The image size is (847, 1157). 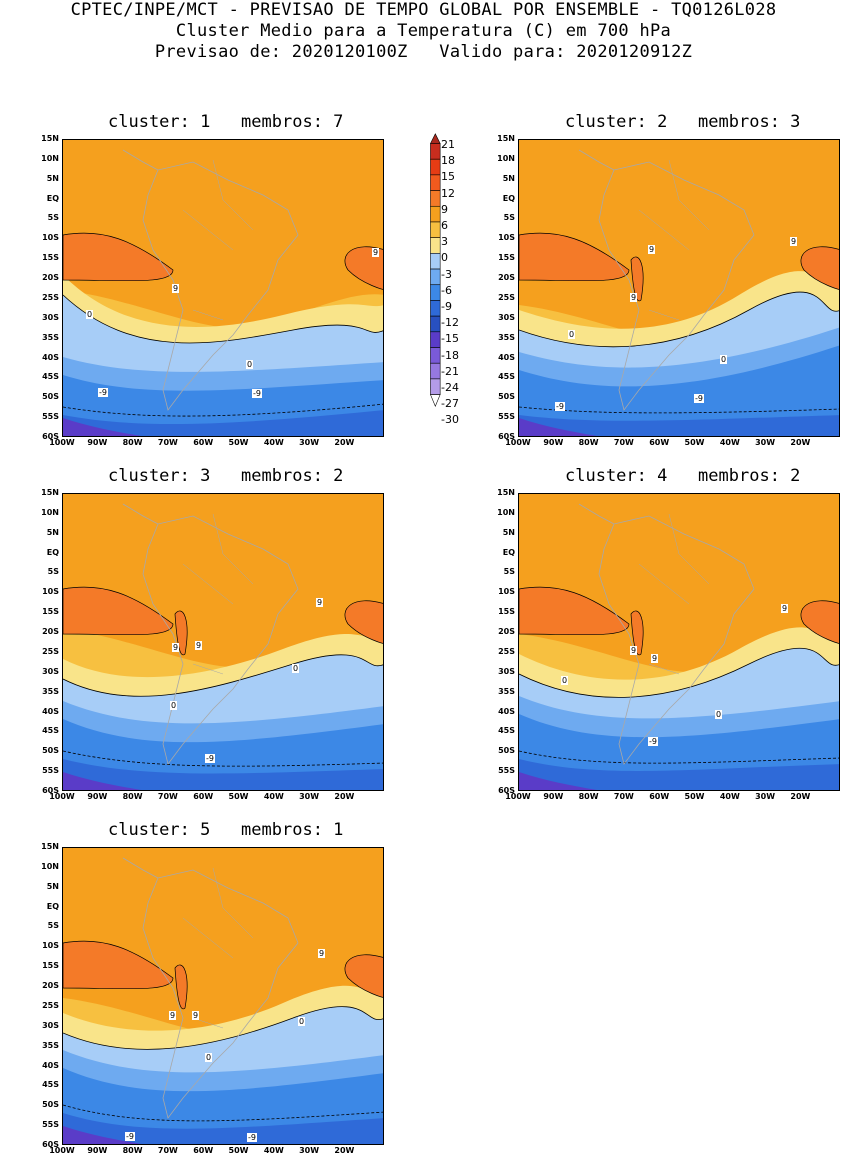 What do you see at coordinates (435, 270) in the screenshot?
I see `colorbar-swatches` at bounding box center [435, 270].